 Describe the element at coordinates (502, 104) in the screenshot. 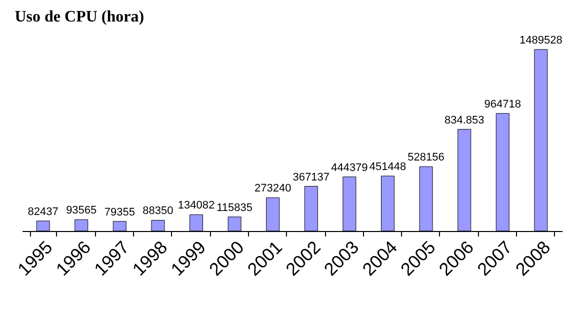

I see `data-label: 964718` at that location.